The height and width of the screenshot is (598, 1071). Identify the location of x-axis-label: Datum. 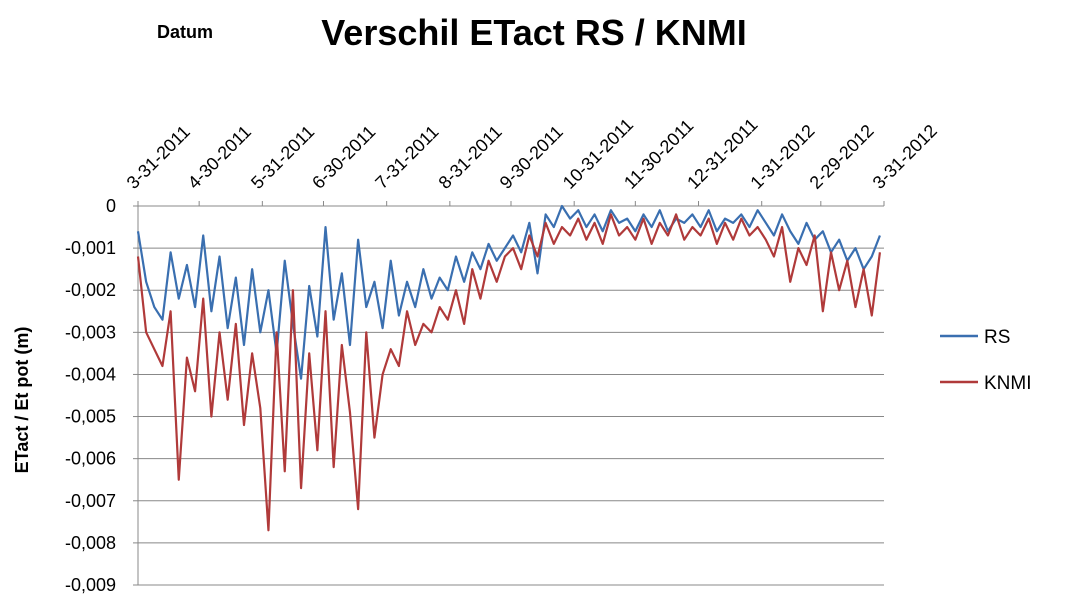
(185, 32).